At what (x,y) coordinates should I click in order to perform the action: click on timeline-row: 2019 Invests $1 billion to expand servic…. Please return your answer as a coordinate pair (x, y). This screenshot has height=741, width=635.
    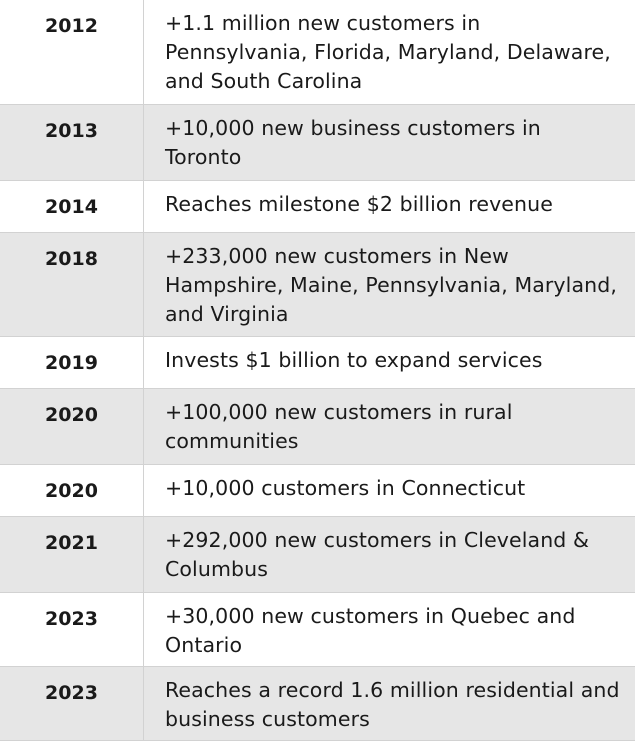
    Looking at the image, I should click on (317, 362).